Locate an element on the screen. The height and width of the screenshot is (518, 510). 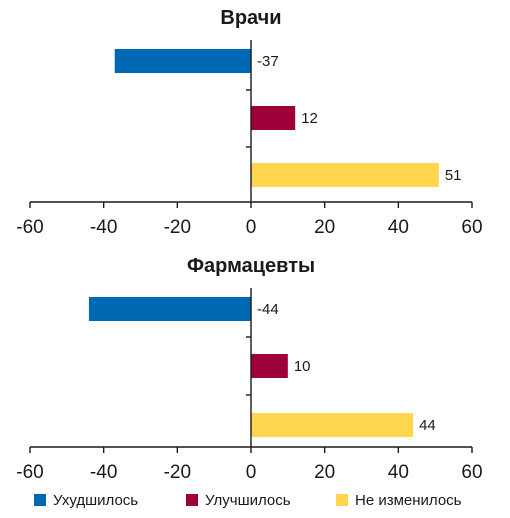
x-tick-label-0-3: 0 is located at coordinates (251, 227).